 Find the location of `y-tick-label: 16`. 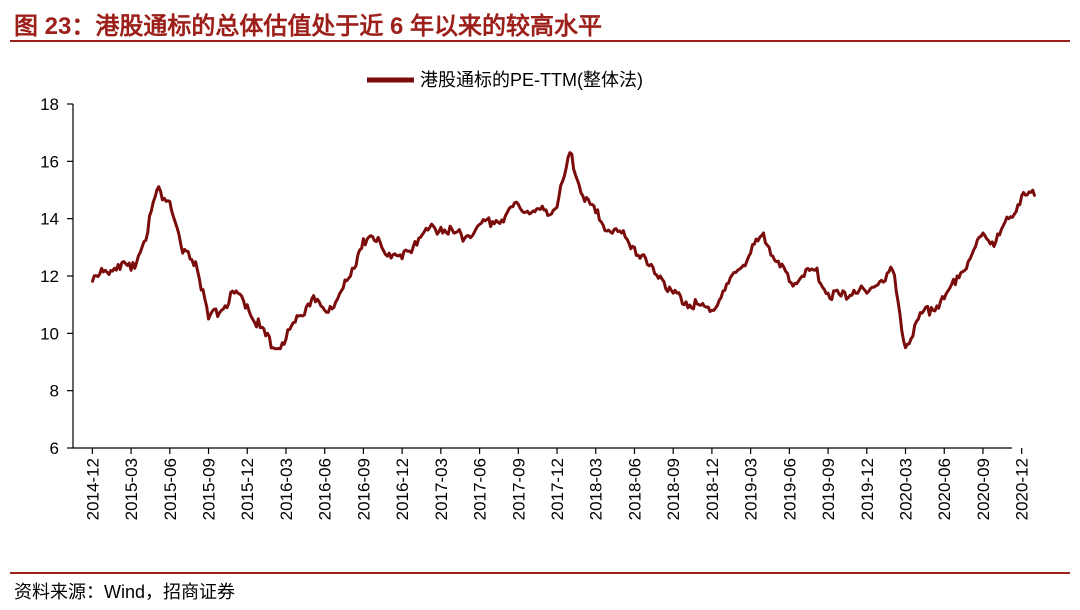

y-tick-label: 16 is located at coordinates (49, 161).